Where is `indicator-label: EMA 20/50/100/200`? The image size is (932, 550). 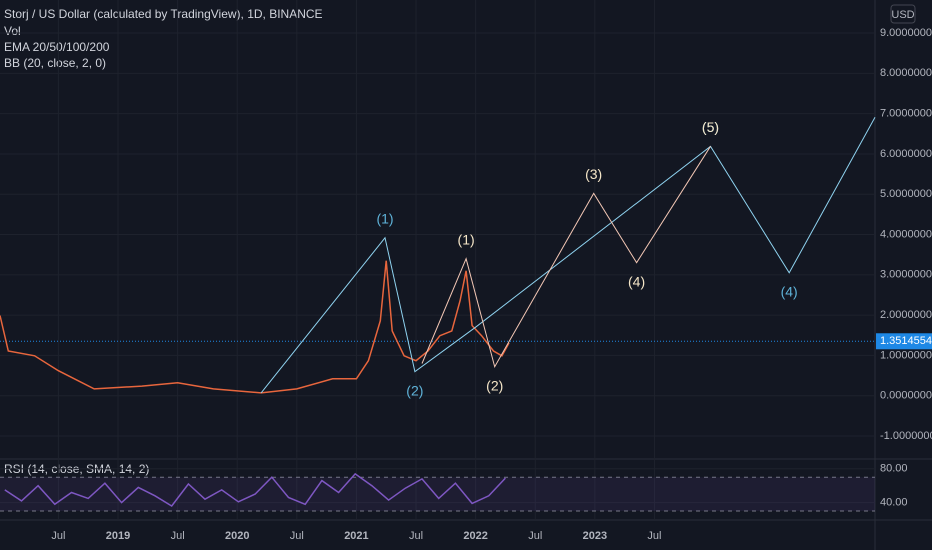 indicator-label: EMA 20/50/100/200 is located at coordinates (57, 47).